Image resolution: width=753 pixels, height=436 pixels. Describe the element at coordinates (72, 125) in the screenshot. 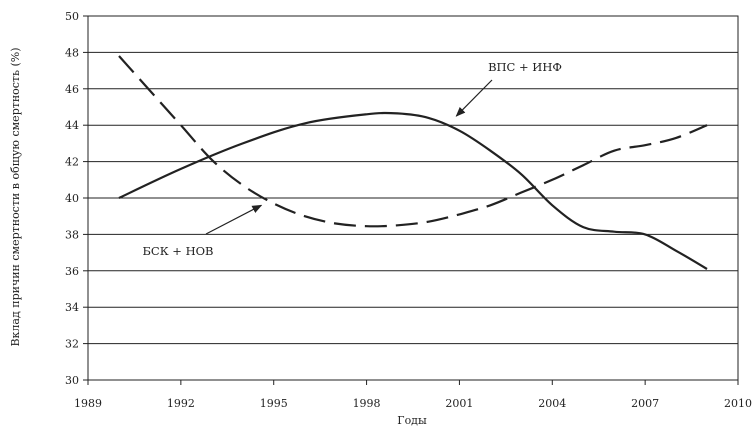

I see `y-tick-label-7: 44` at that location.